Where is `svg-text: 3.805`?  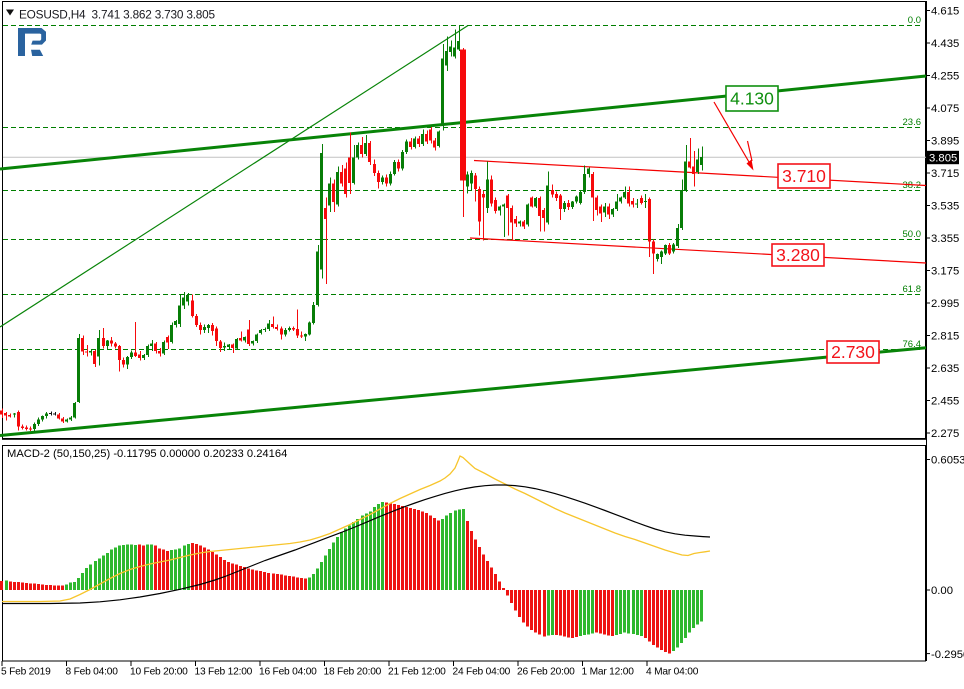 svg-text: 3.805 is located at coordinates (943, 158).